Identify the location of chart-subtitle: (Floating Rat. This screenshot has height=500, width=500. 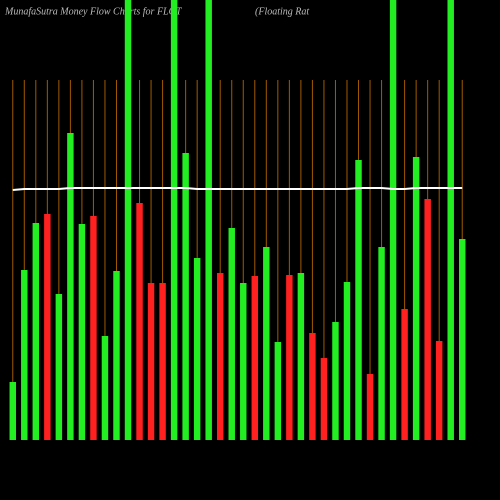
(282, 11).